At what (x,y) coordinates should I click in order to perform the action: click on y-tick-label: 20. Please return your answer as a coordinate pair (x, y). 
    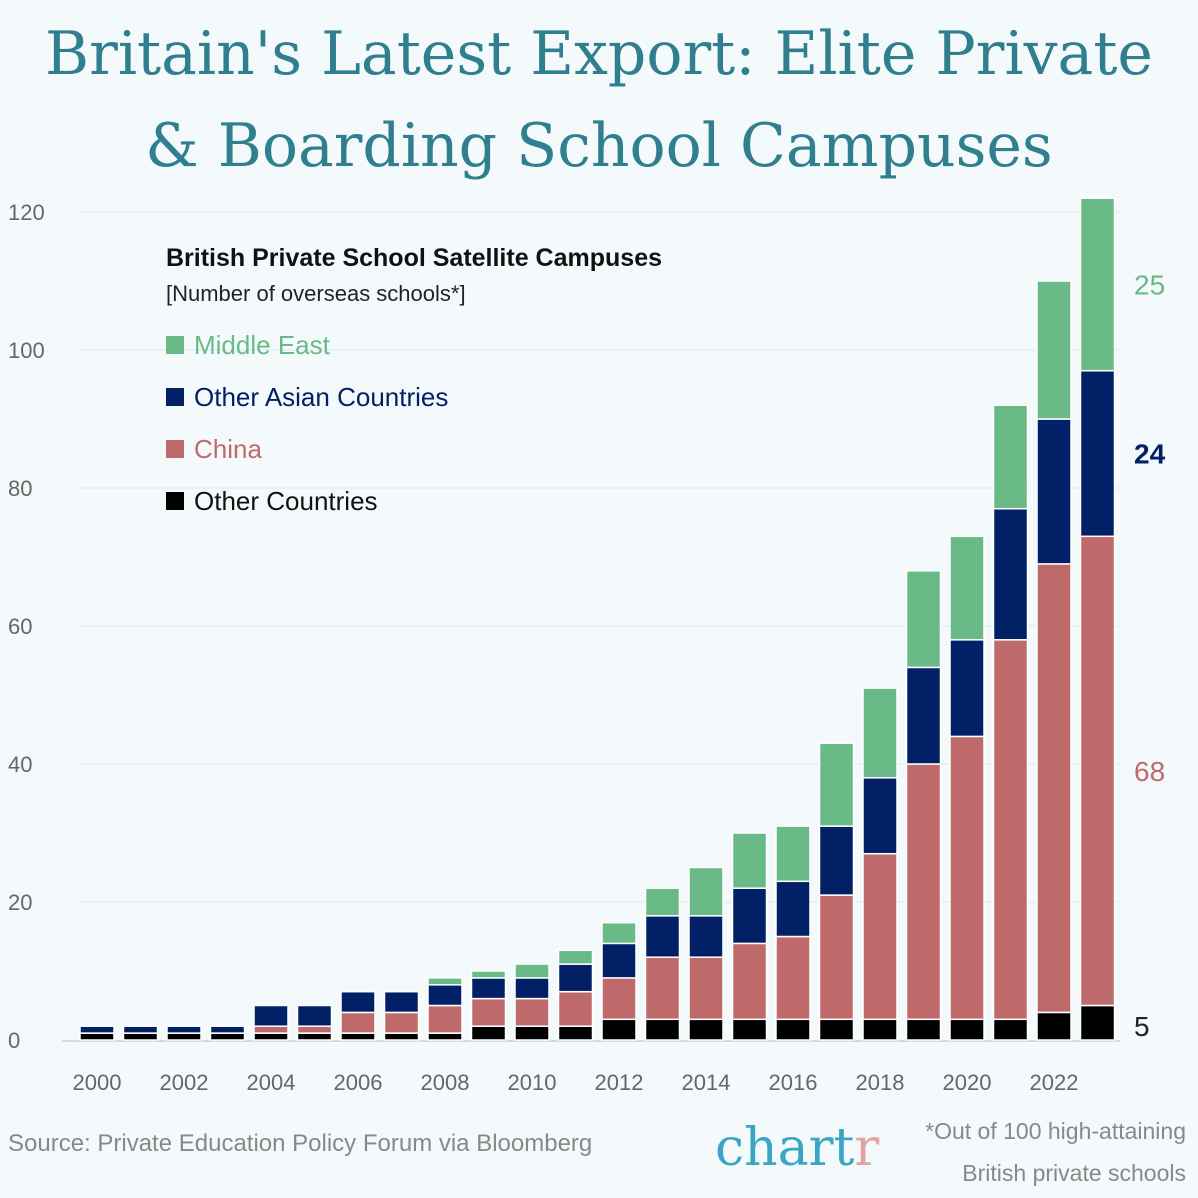
    Looking at the image, I should click on (20, 902).